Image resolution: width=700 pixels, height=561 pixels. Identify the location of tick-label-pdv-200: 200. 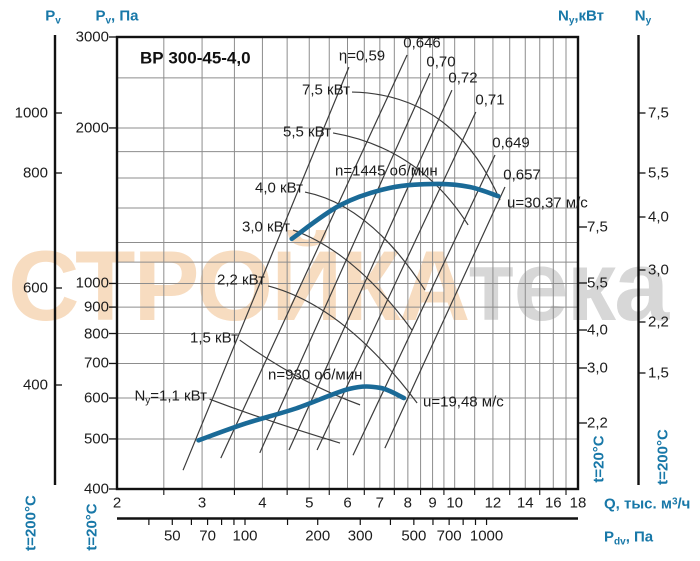
(318, 536).